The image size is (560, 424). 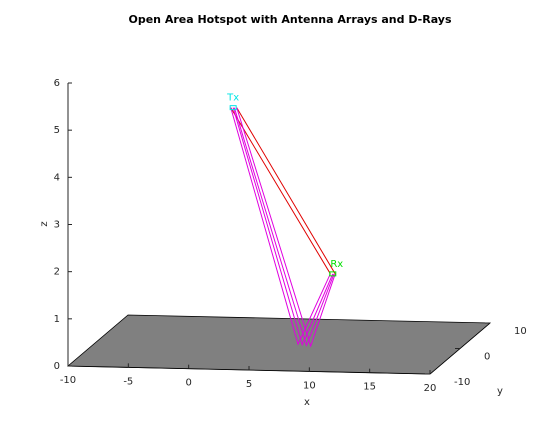 What do you see at coordinates (333, 274) in the screenshot?
I see `rx-marker` at bounding box center [333, 274].